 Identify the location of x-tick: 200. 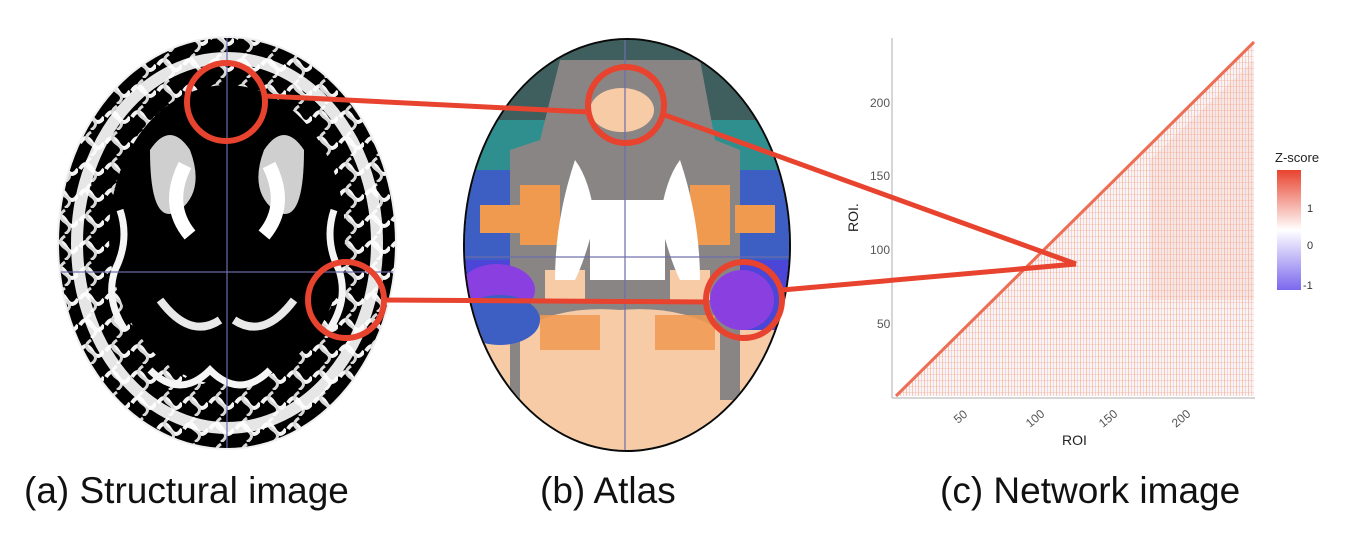
(1181, 418).